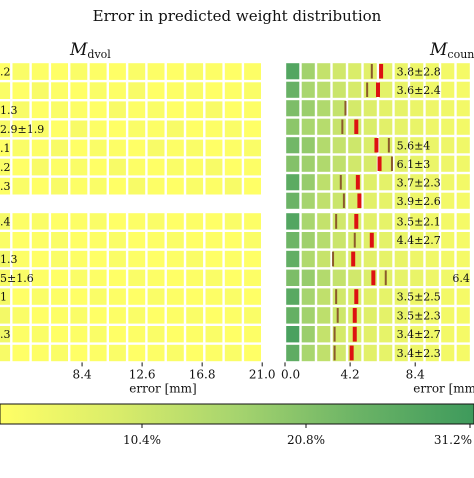 This screenshot has height=478, width=474. I want to click on row-label: 1.3, so click(9, 259).